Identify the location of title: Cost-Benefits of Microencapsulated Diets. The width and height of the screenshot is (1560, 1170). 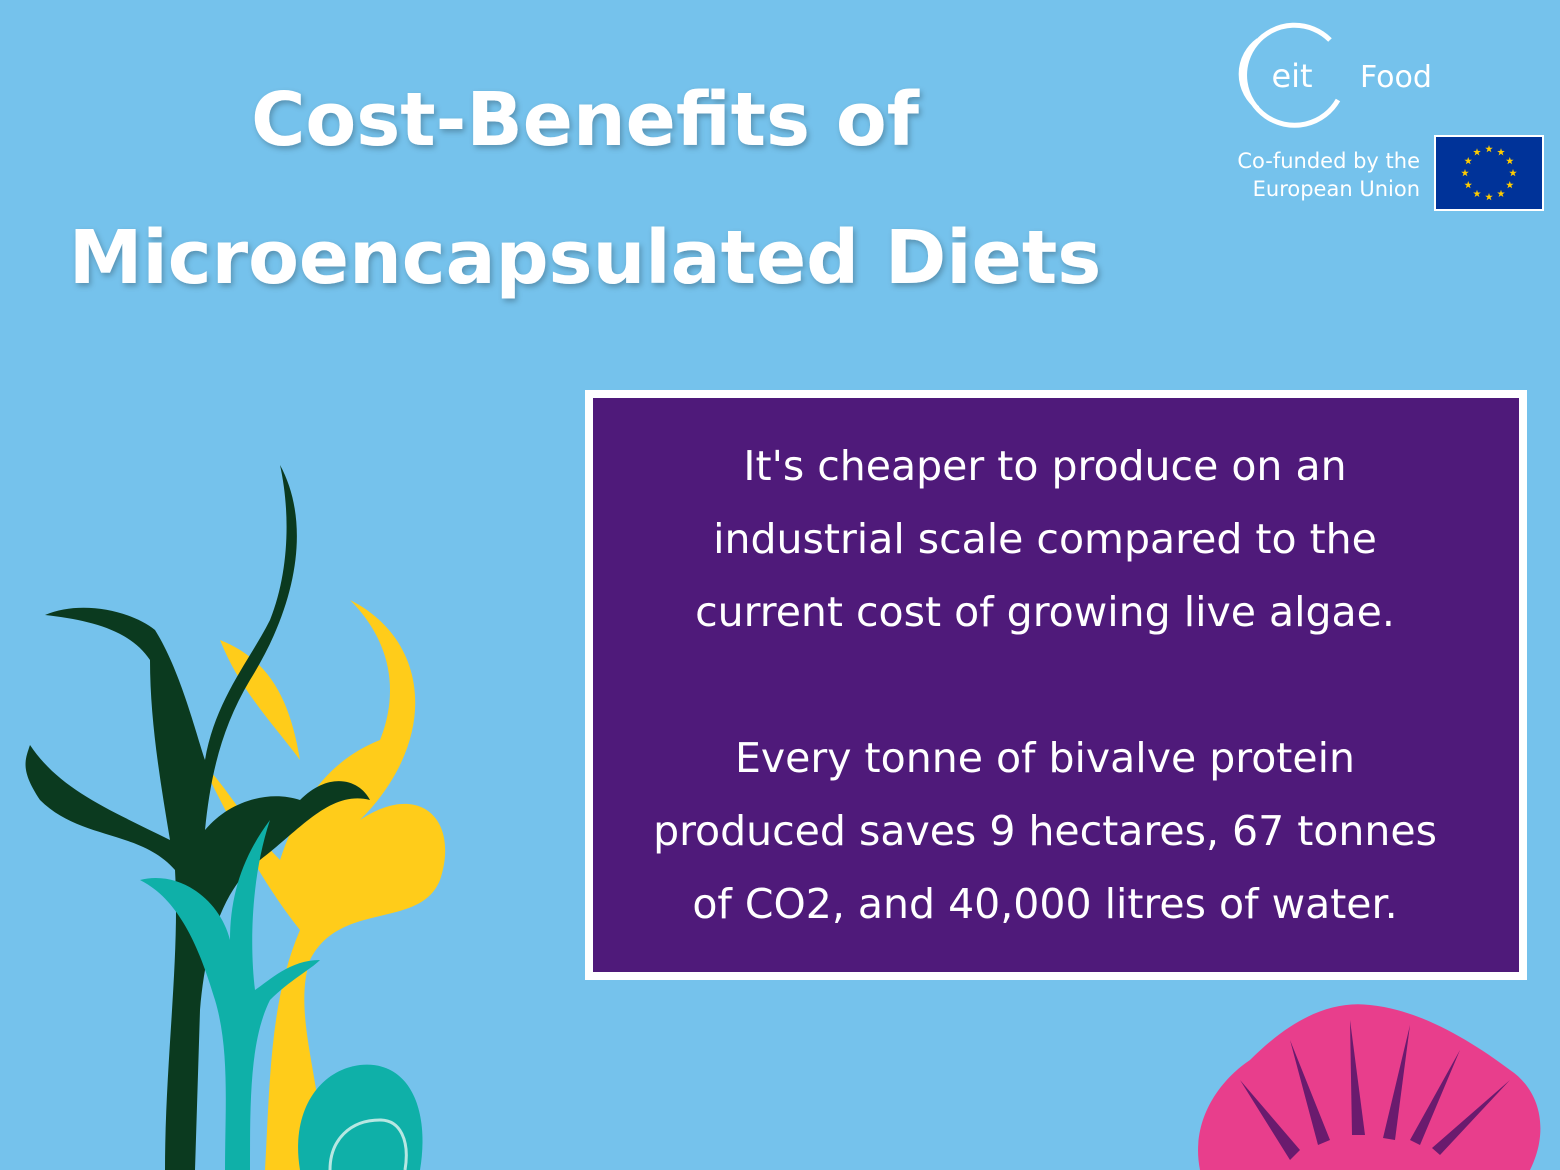
(585, 189).